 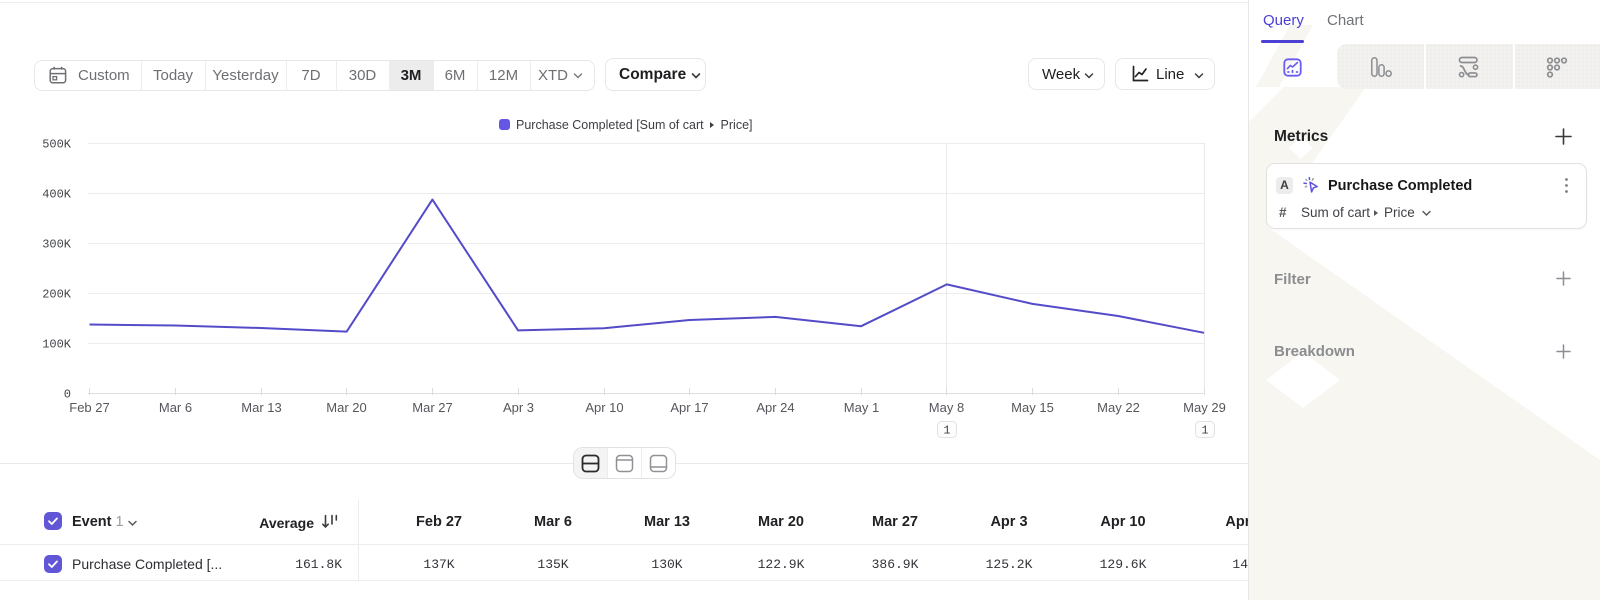 I want to click on svg-text: Mar 6, so click(x=175, y=407).